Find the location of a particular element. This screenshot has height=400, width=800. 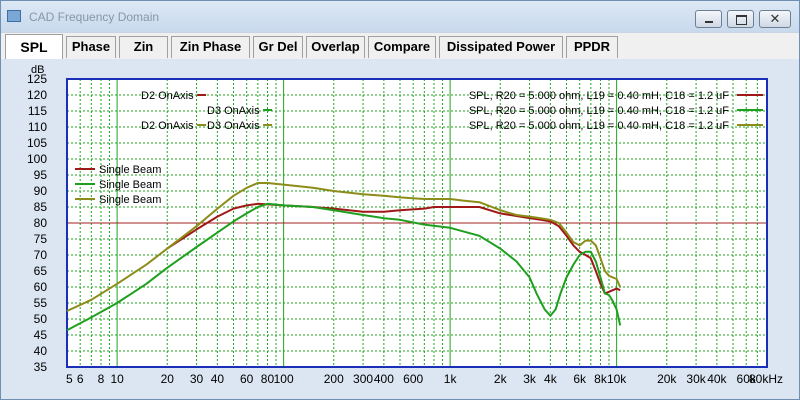

tab-dissipated-power: Dissipated Power is located at coordinates (501, 47).